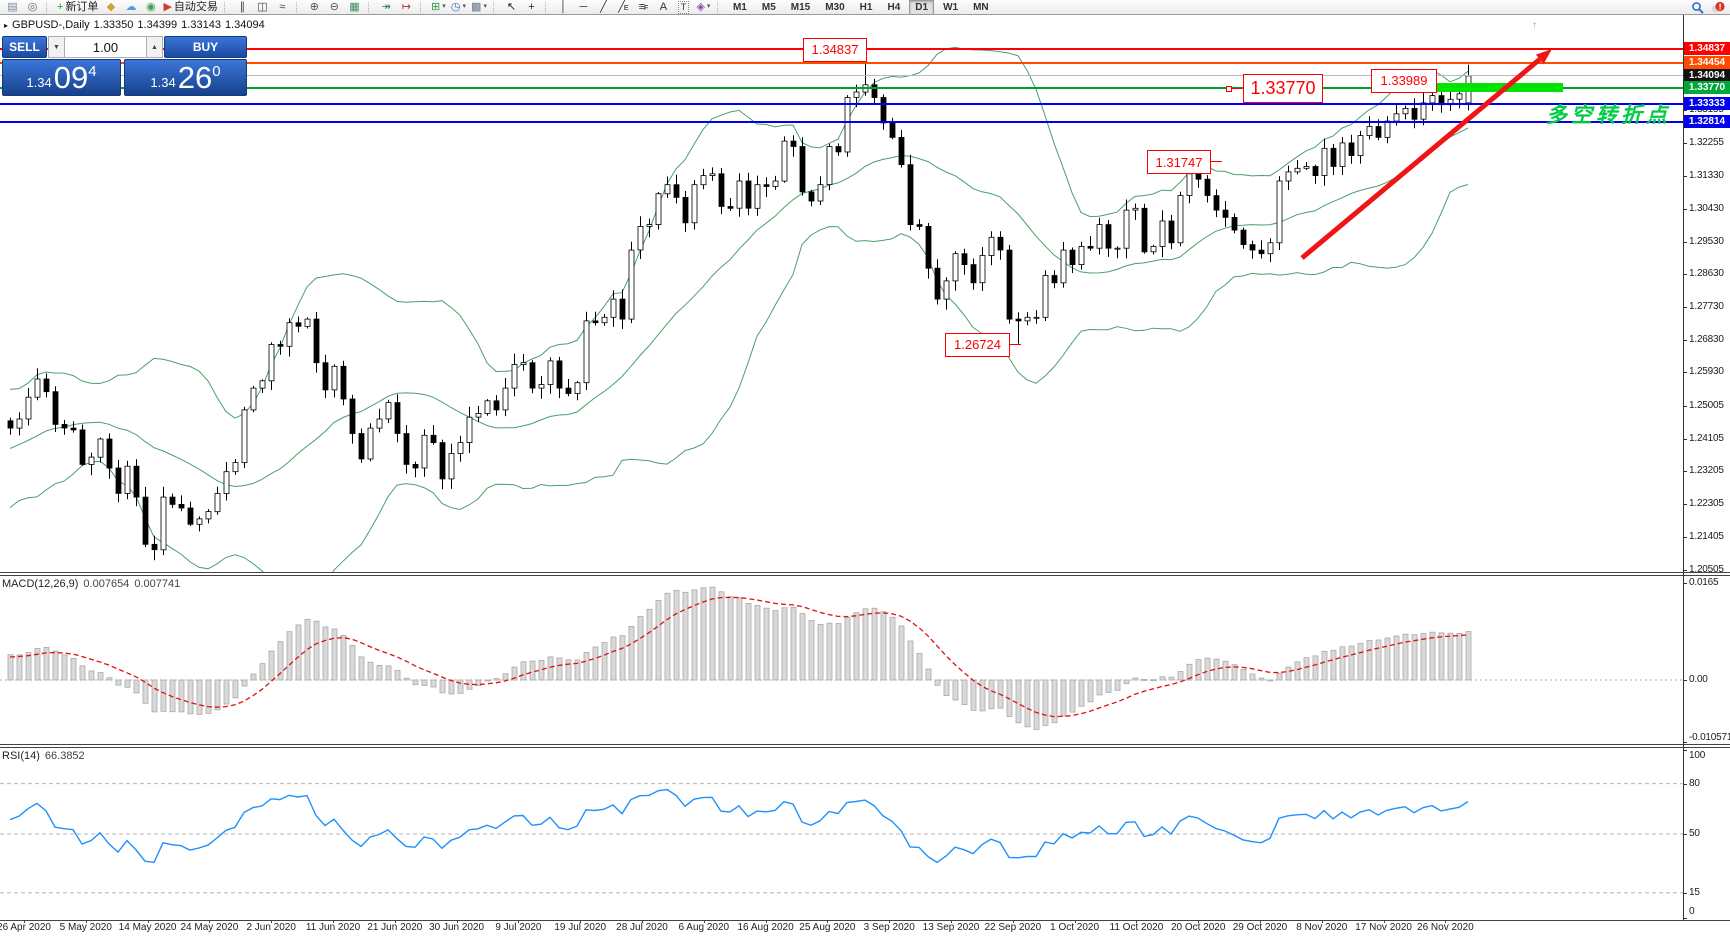 This screenshot has height=937, width=1730. I want to click on buy-price-pips: 26, so click(195, 77).